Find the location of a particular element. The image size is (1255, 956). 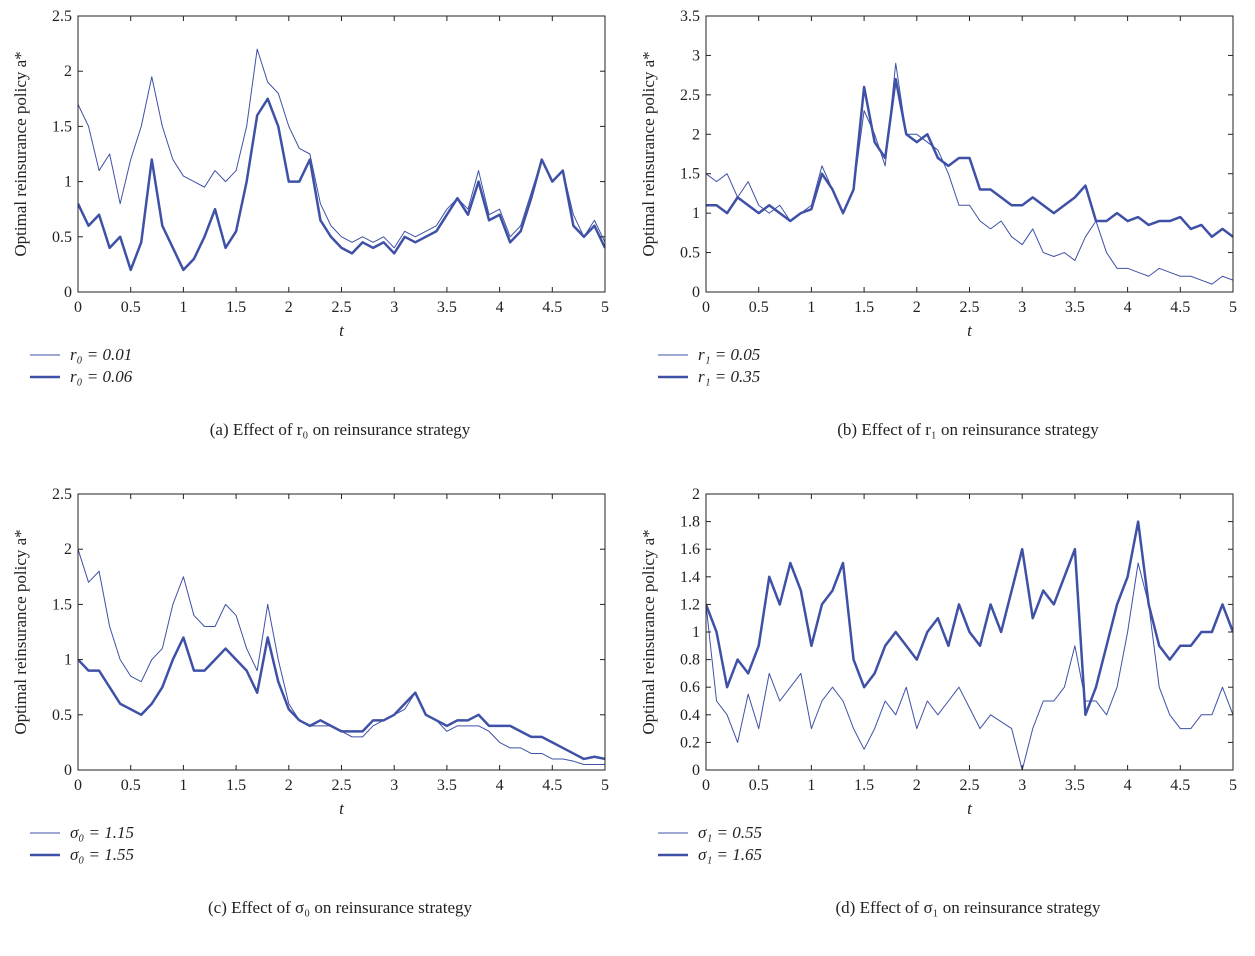

y-tick-label: 0.4 is located at coordinates (690, 715).